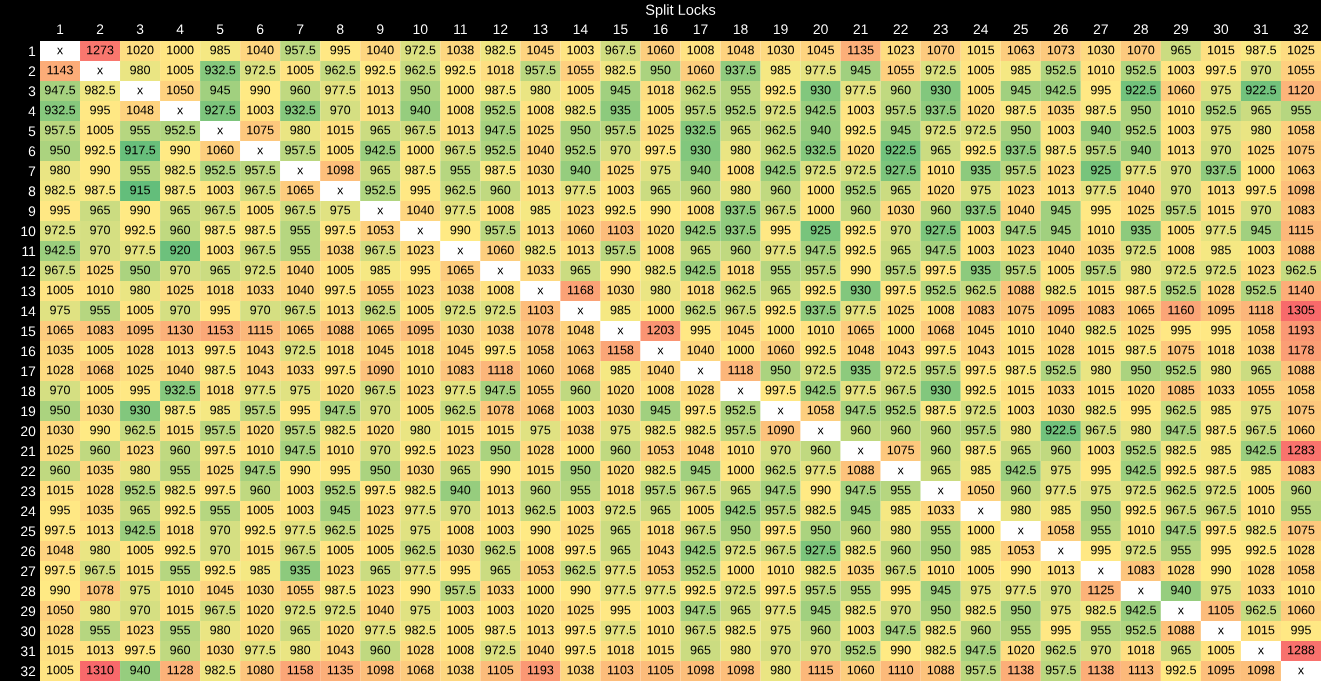  Describe the element at coordinates (260, 29) in the screenshot. I see `x-tick-label: 6` at that location.